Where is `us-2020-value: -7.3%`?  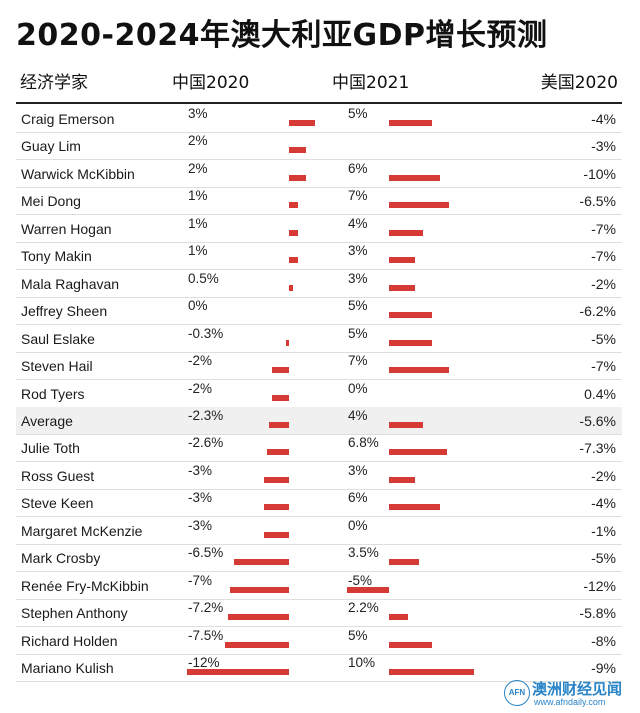
us-2020-value: -7.3% is located at coordinates (597, 448).